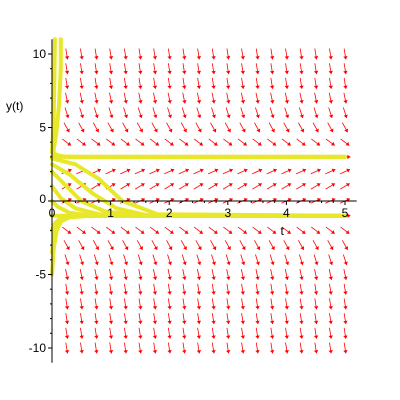 This screenshot has height=400, width=400. I want to click on x-tick-label: 4, so click(286, 213).